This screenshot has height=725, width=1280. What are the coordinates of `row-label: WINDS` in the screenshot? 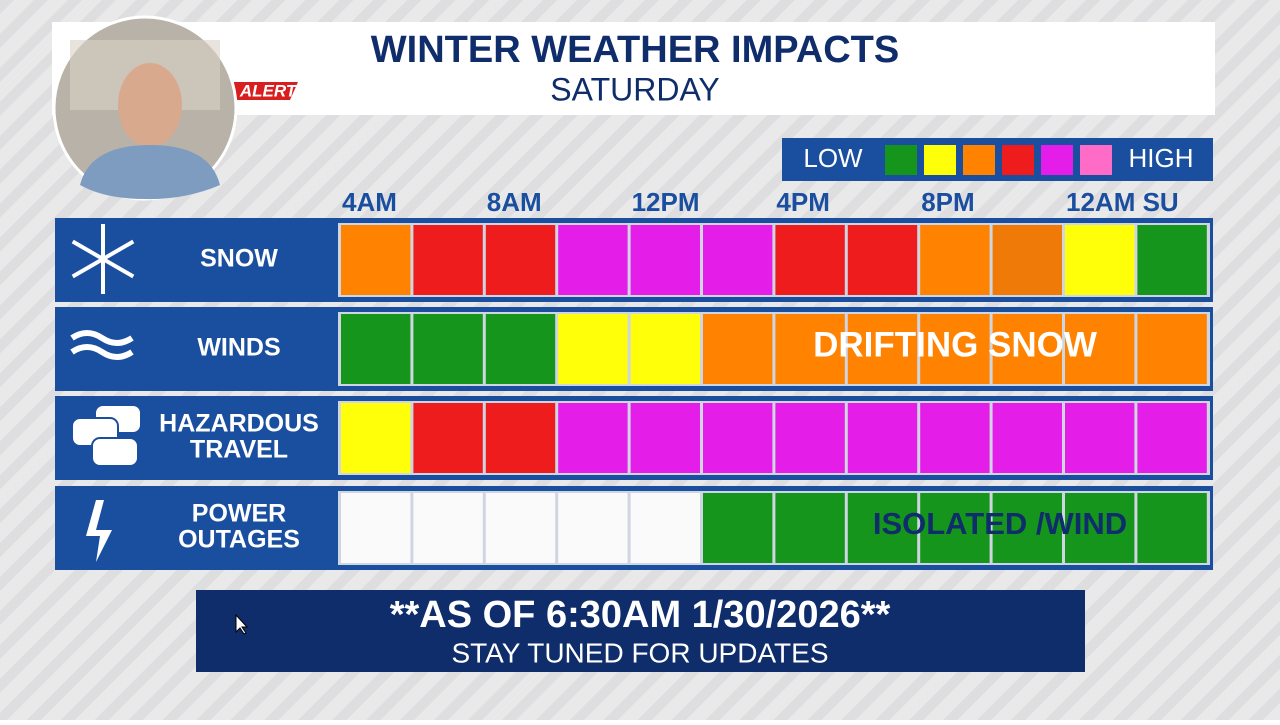 It's located at (238, 348).